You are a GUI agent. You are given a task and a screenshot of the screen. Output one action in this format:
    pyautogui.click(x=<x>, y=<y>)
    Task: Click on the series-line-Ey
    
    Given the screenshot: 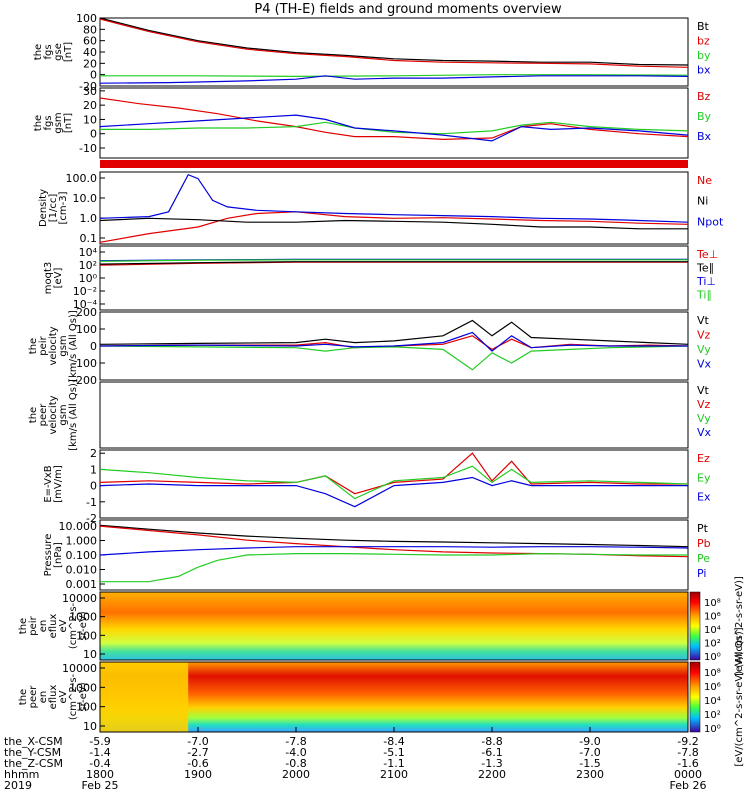 What is the action you would take?
    pyautogui.click(x=394, y=482)
    